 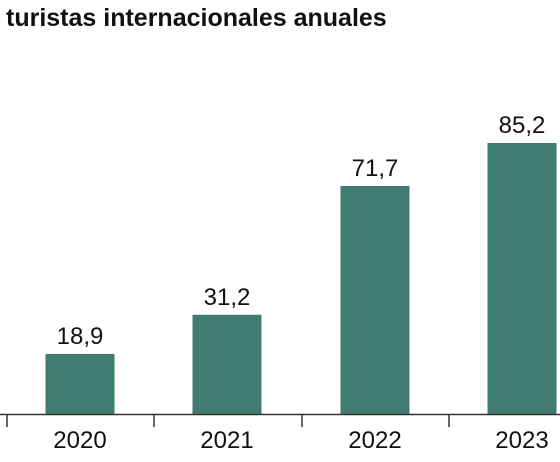 What do you see at coordinates (80, 336) in the screenshot?
I see `bar-value-label-2020: 18,9` at bounding box center [80, 336].